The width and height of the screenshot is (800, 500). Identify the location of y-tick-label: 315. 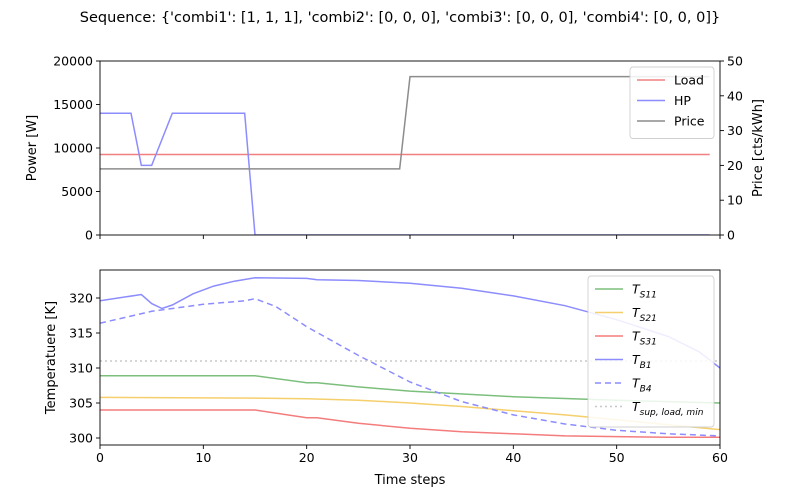
(81, 333).